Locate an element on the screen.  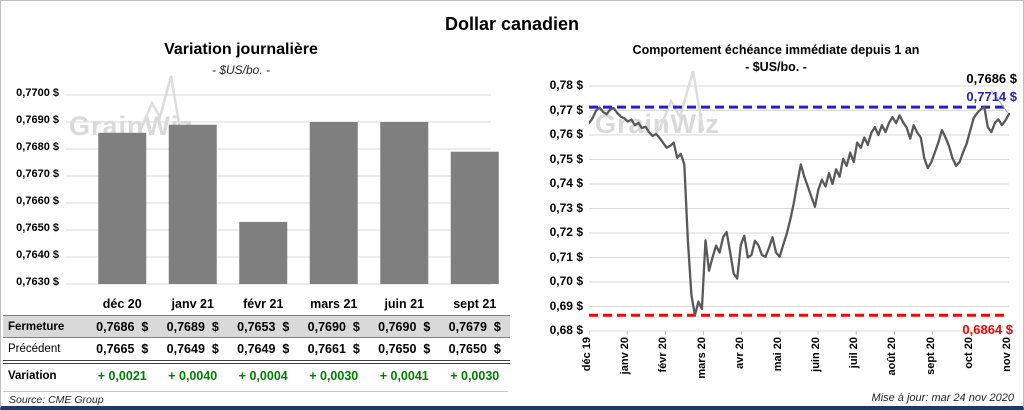
month-header-cell: mars 21 is located at coordinates (334, 304).